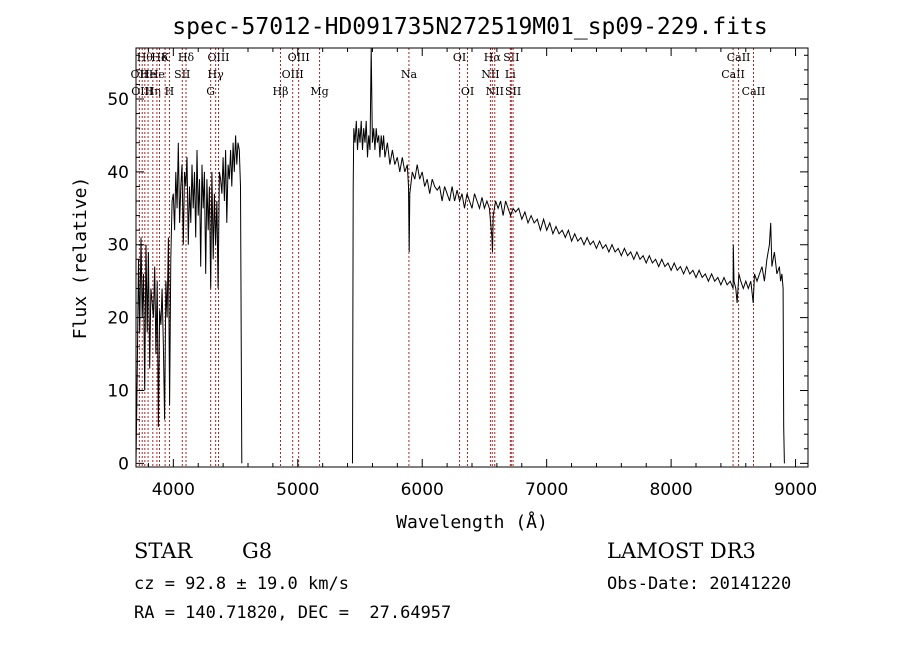  Describe the element at coordinates (493, 57) in the screenshot. I see `line-label-22: Hα` at that location.